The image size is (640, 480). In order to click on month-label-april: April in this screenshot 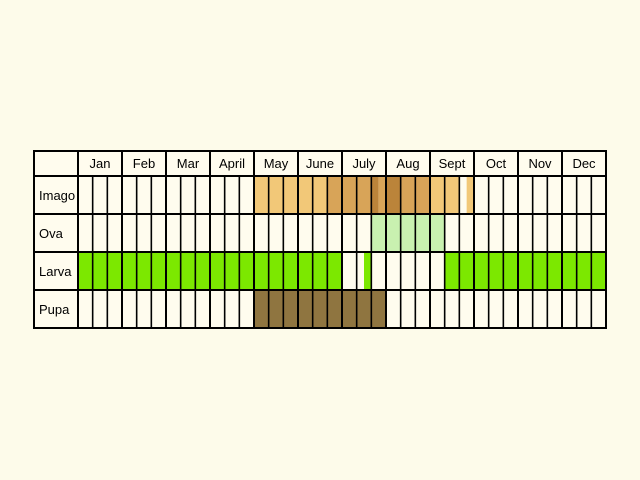, I will do `click(232, 163)`.